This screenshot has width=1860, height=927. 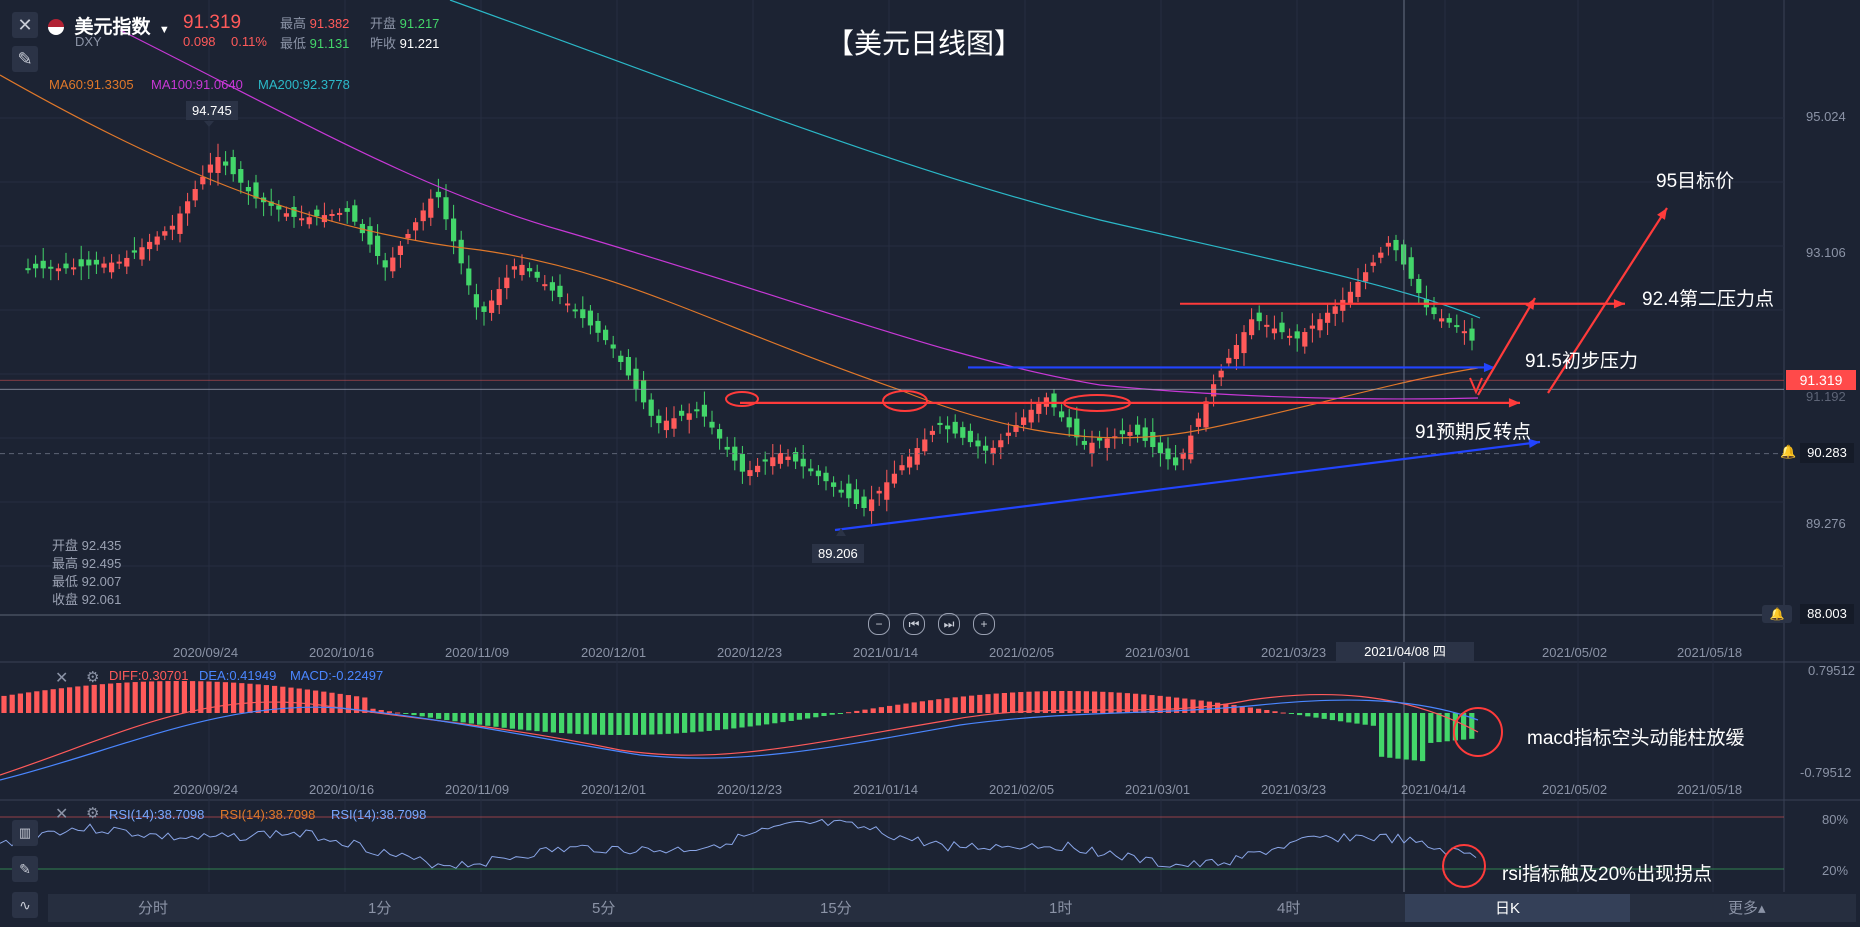 I want to click on macd-date-tick: 2021/03/01, so click(x=1158, y=789).